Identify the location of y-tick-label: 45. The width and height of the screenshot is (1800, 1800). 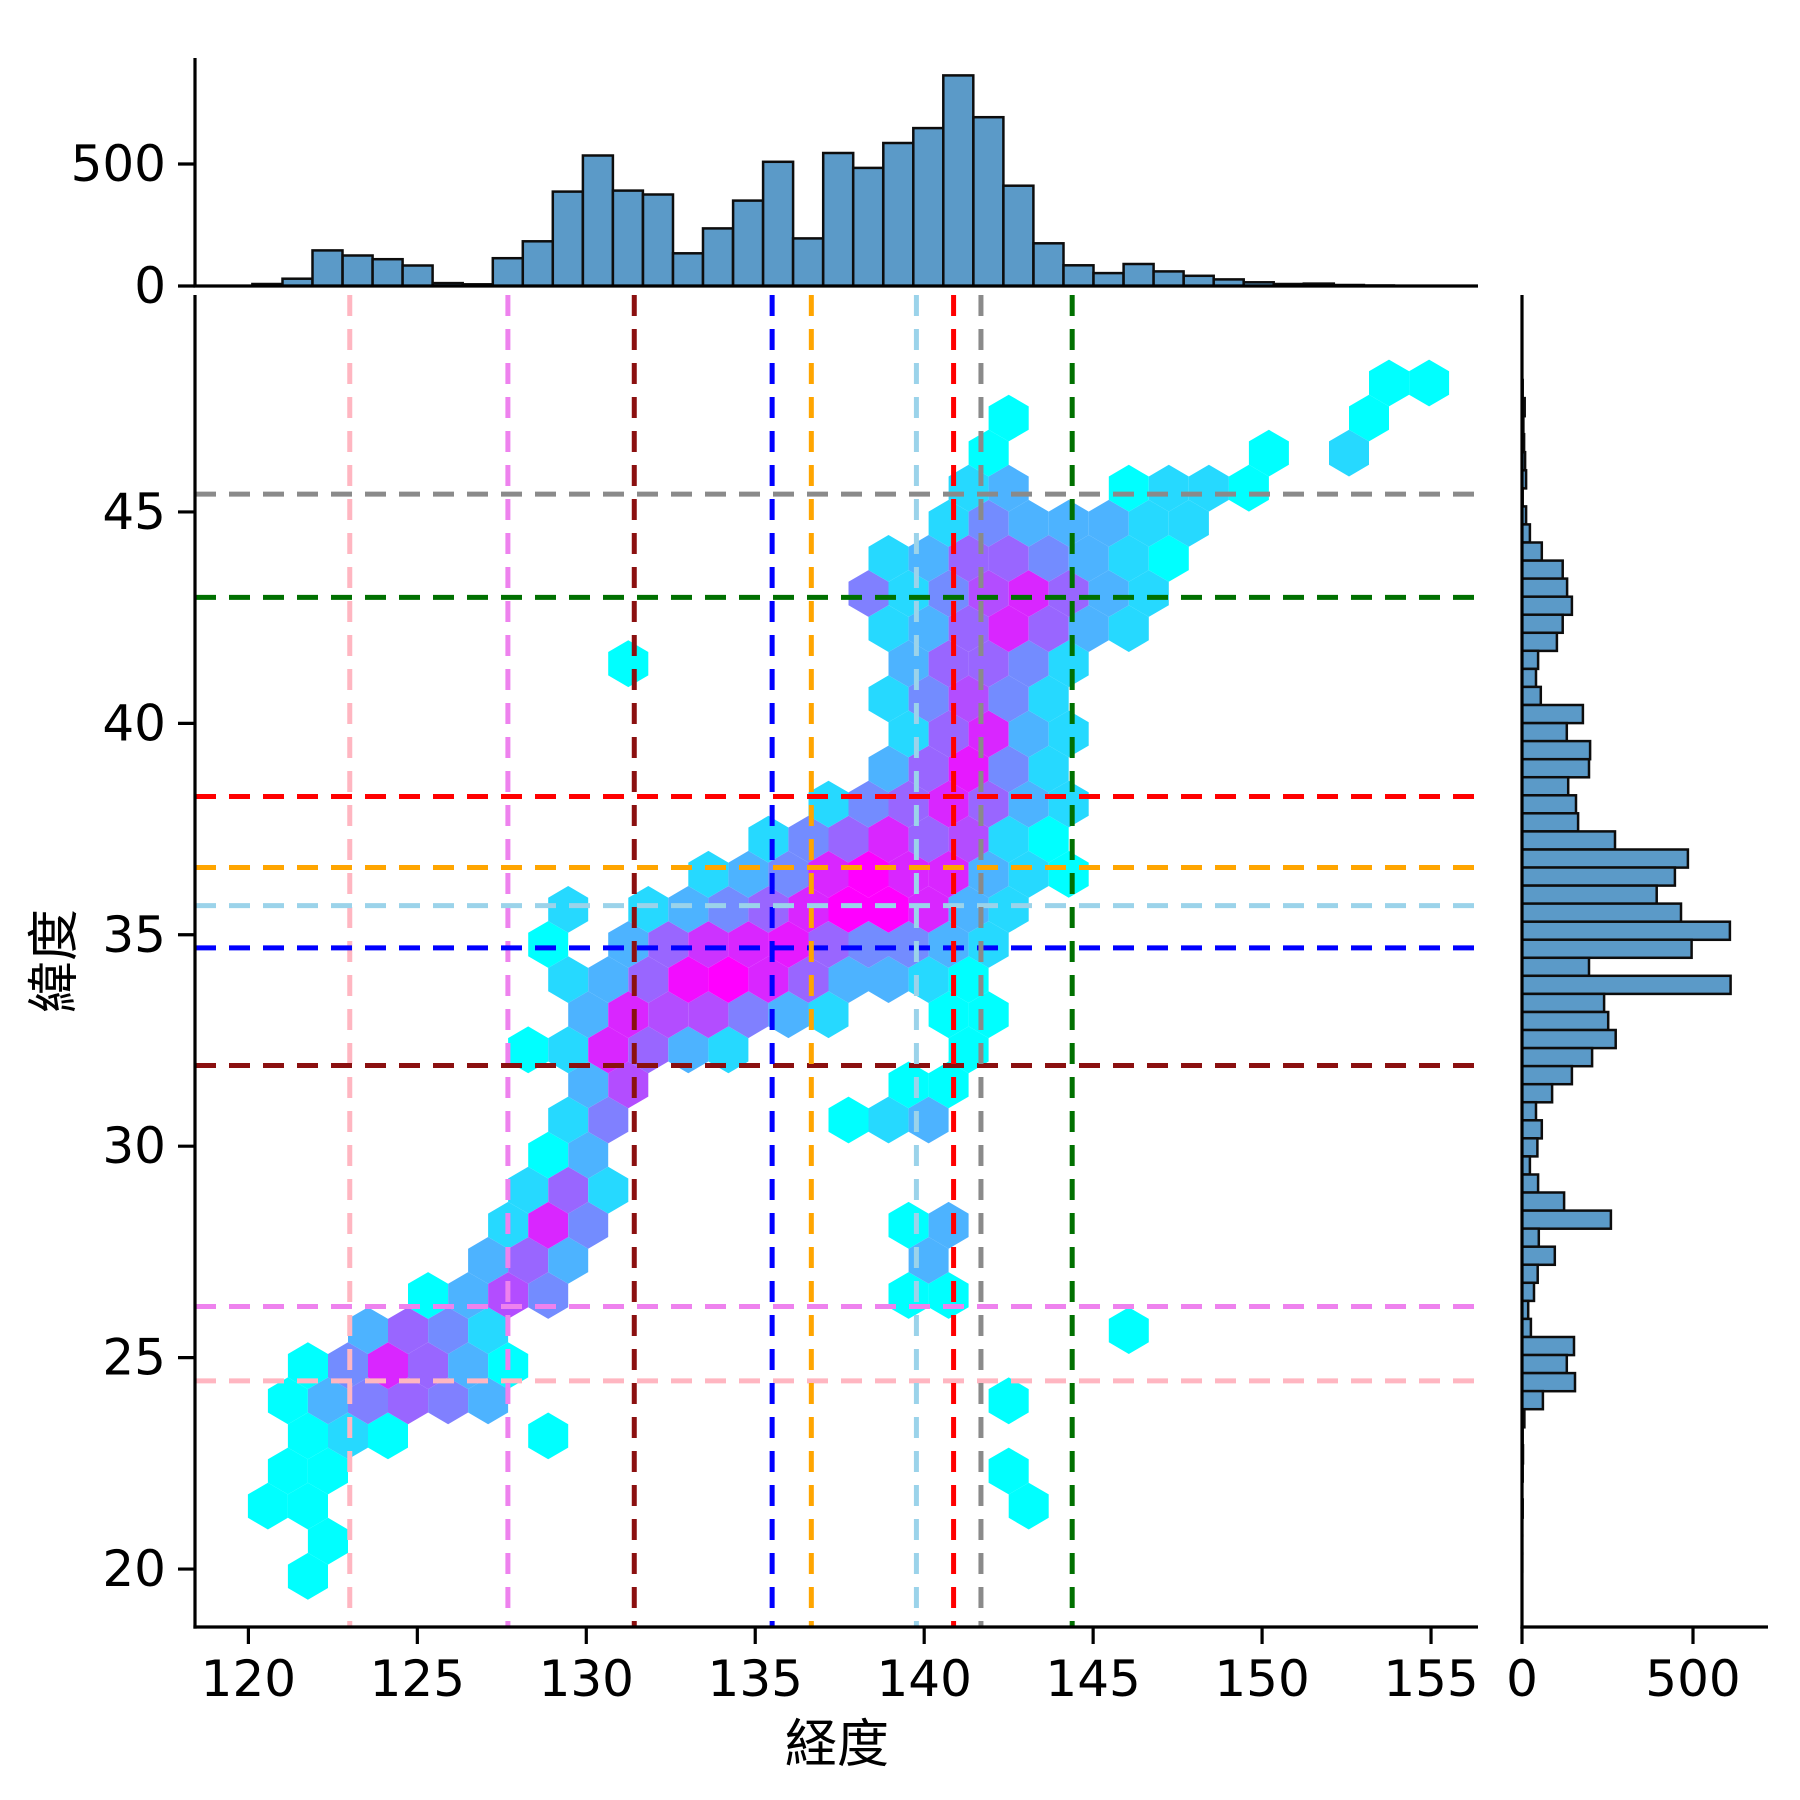
(134, 512).